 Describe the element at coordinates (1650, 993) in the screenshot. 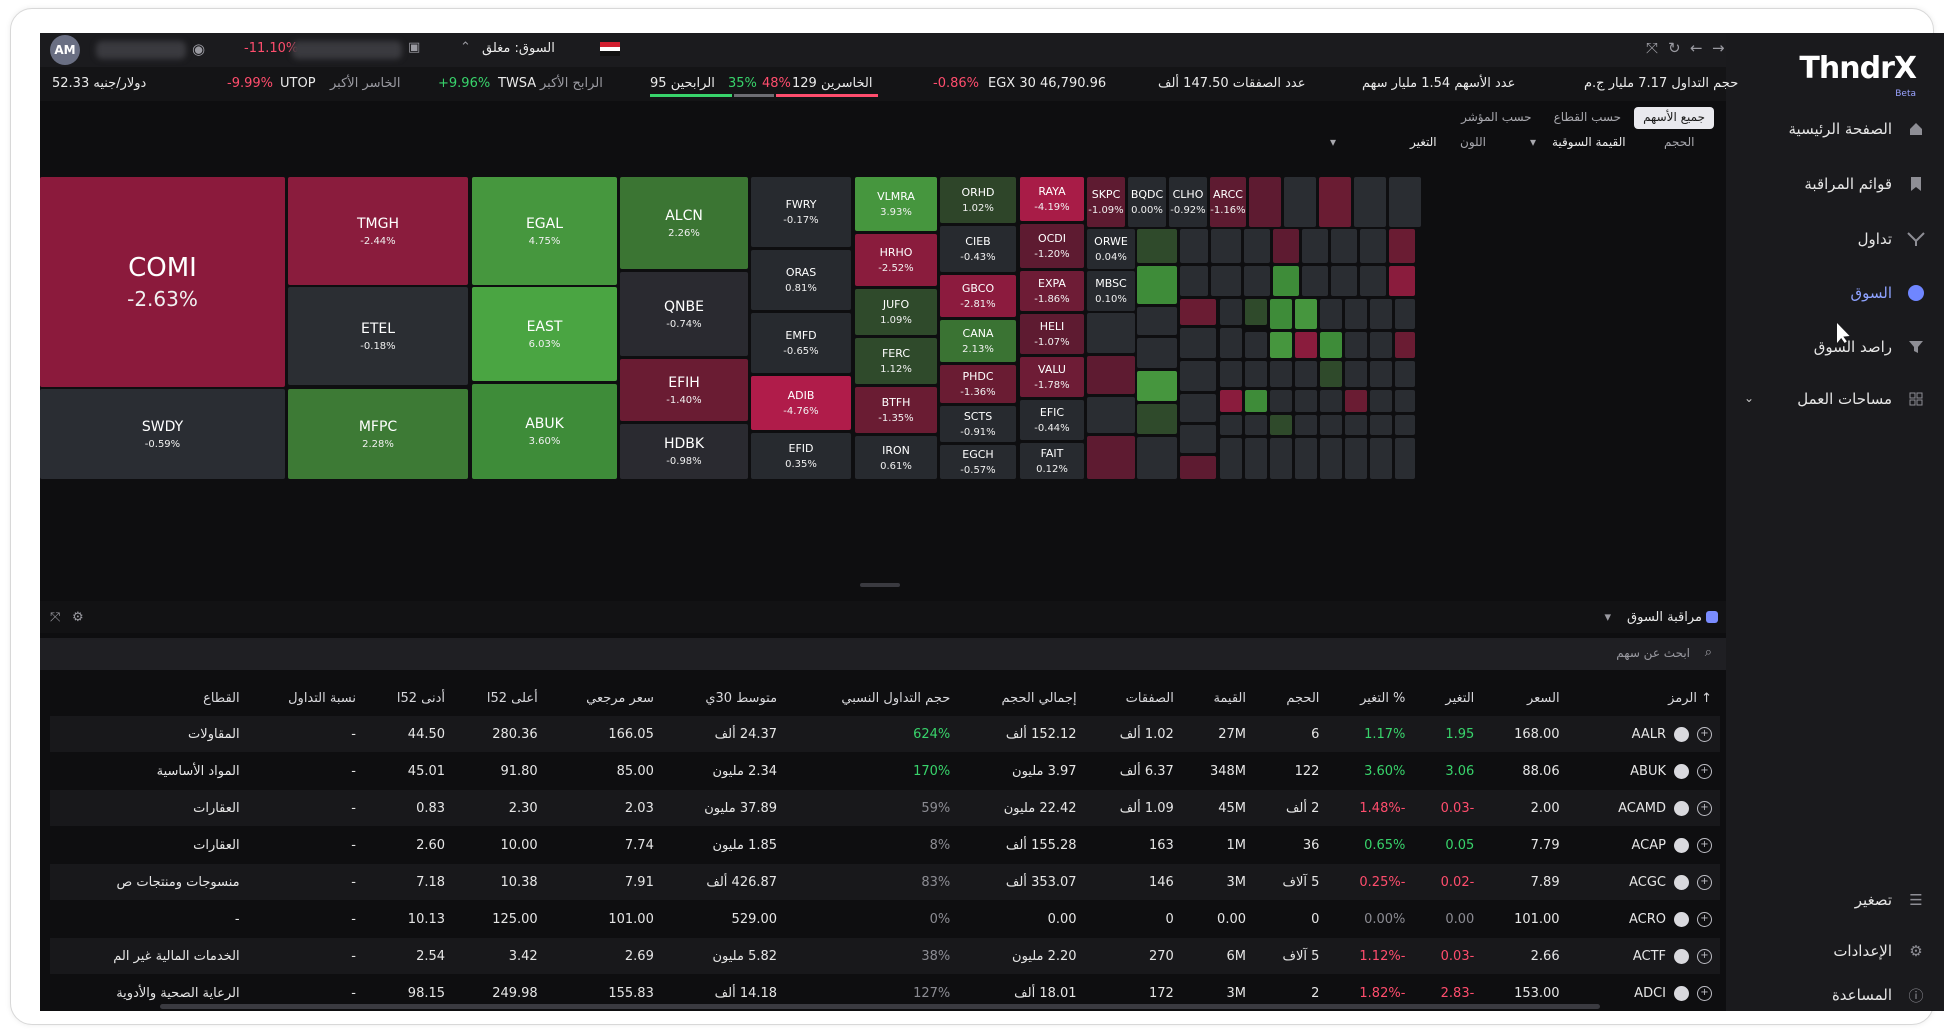

I see `stock-symbol: ADCI` at that location.